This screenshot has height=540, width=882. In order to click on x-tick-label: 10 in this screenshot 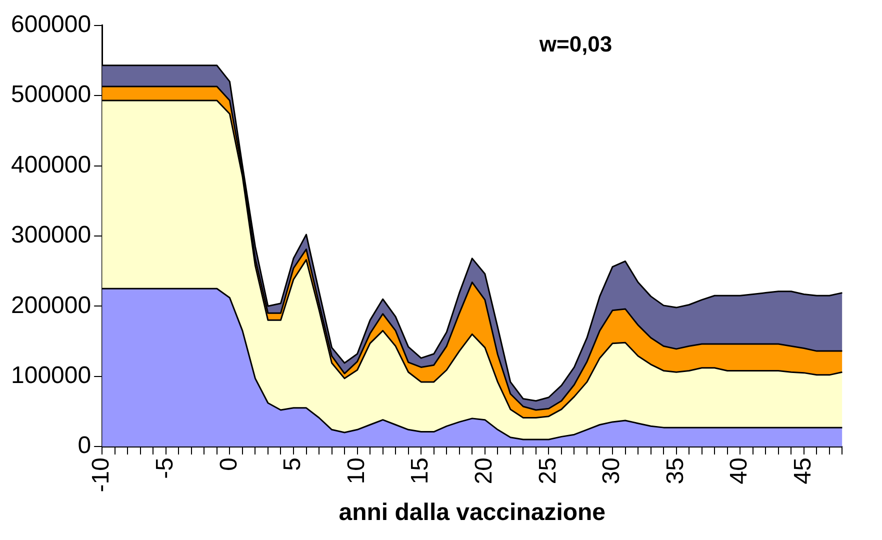, I will do `click(356, 471)`.